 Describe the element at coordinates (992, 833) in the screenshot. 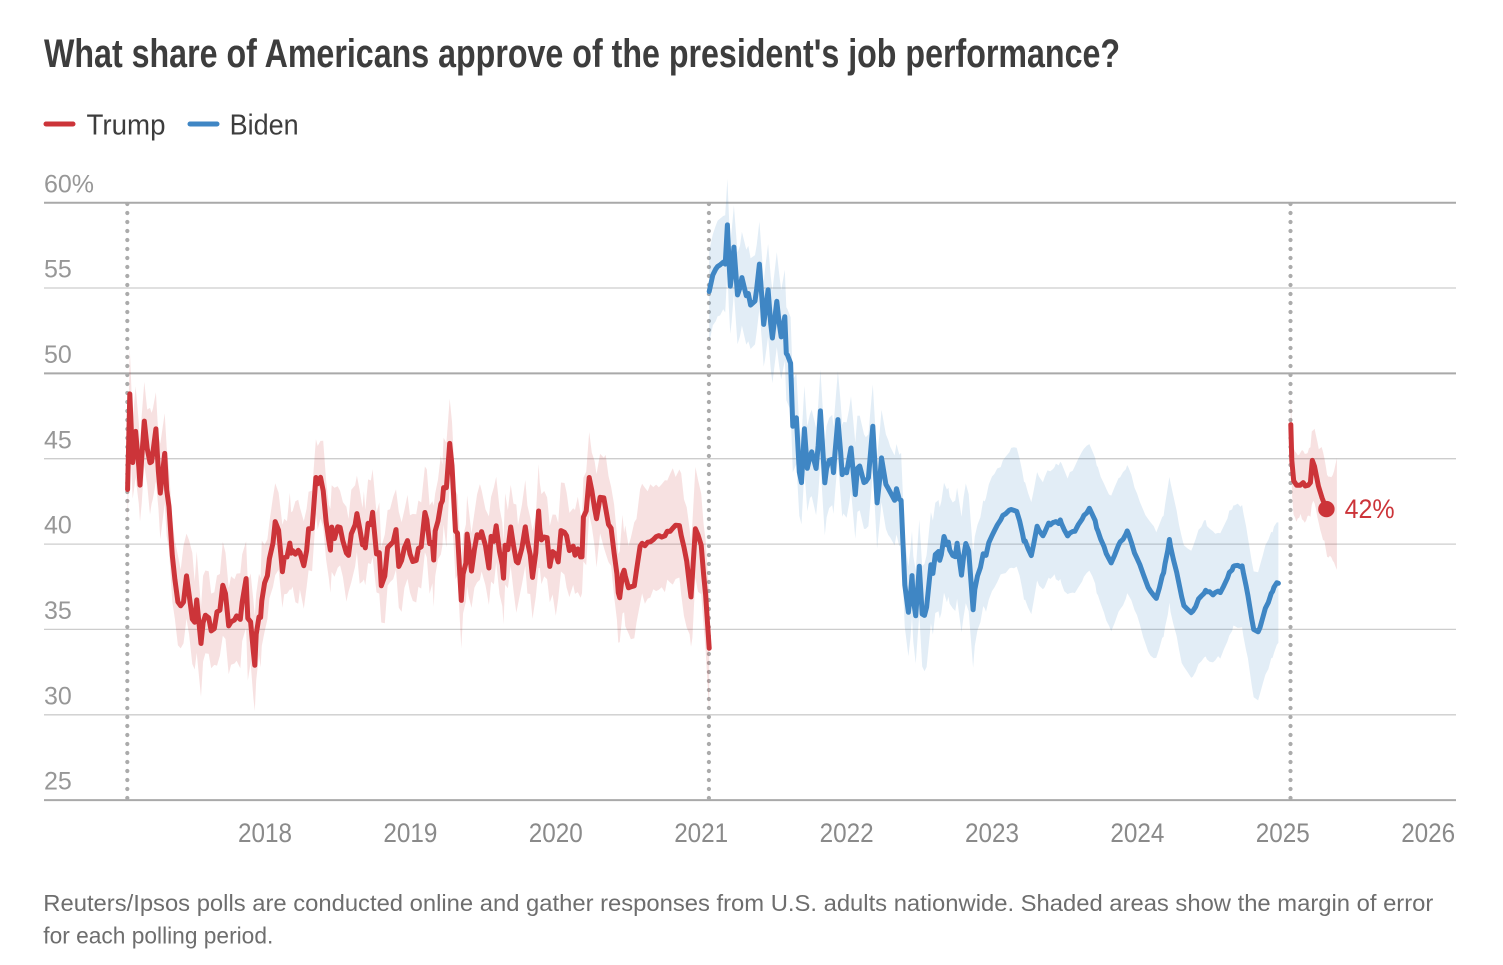

I see `svg-text: 2023` at that location.